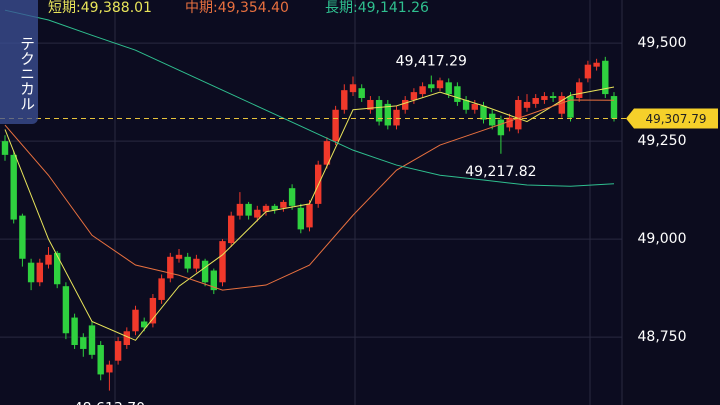 This screenshot has width=720, height=405. I want to click on legend-entry: 長期:49,141.26, so click(377, 8).